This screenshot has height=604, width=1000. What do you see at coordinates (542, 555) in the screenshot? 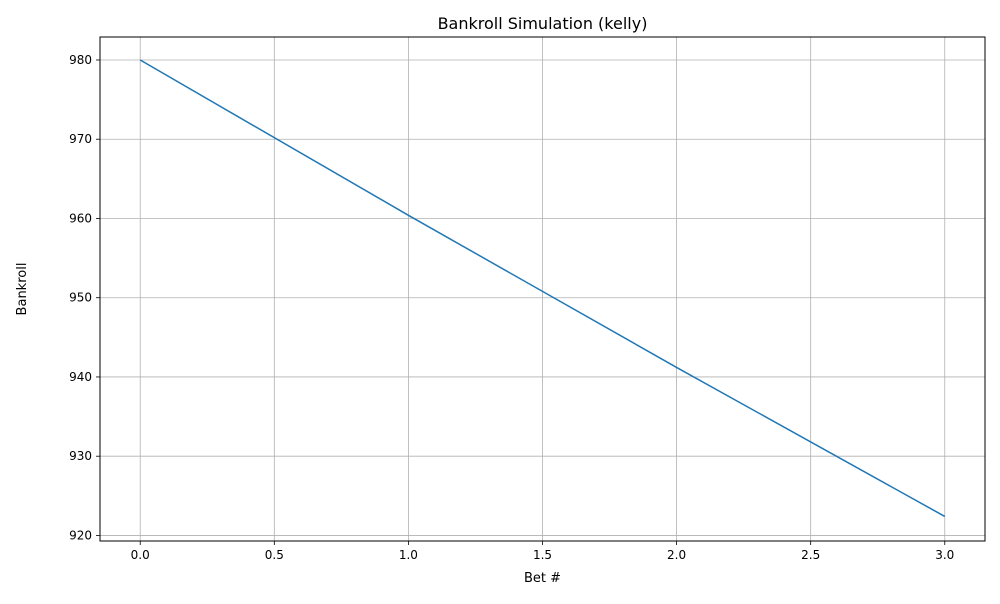
I see `x-tick-label: 1.5` at bounding box center [542, 555].